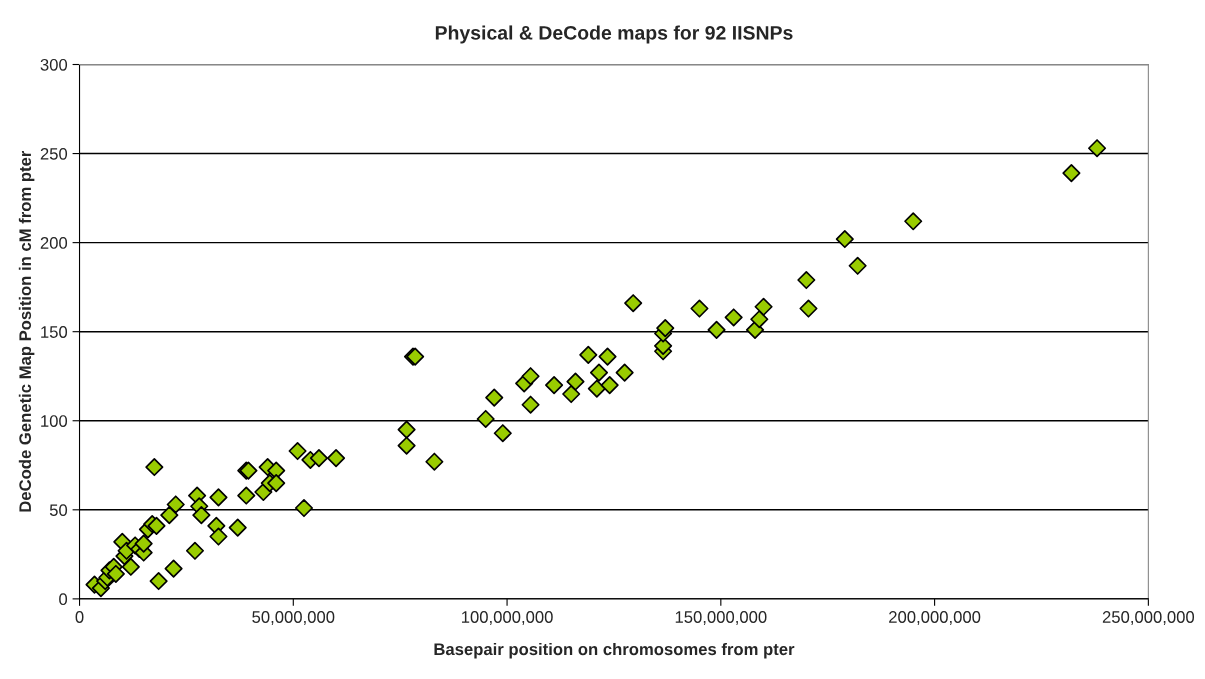  I want to click on y-tick-label: 100, so click(54, 421).